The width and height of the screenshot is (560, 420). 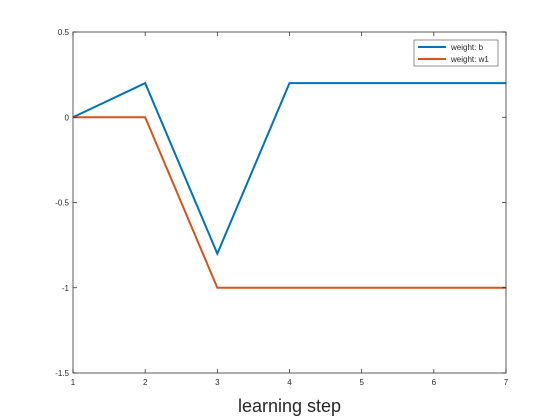 What do you see at coordinates (62, 373) in the screenshot?
I see `y-tick-label: -1.5` at bounding box center [62, 373].